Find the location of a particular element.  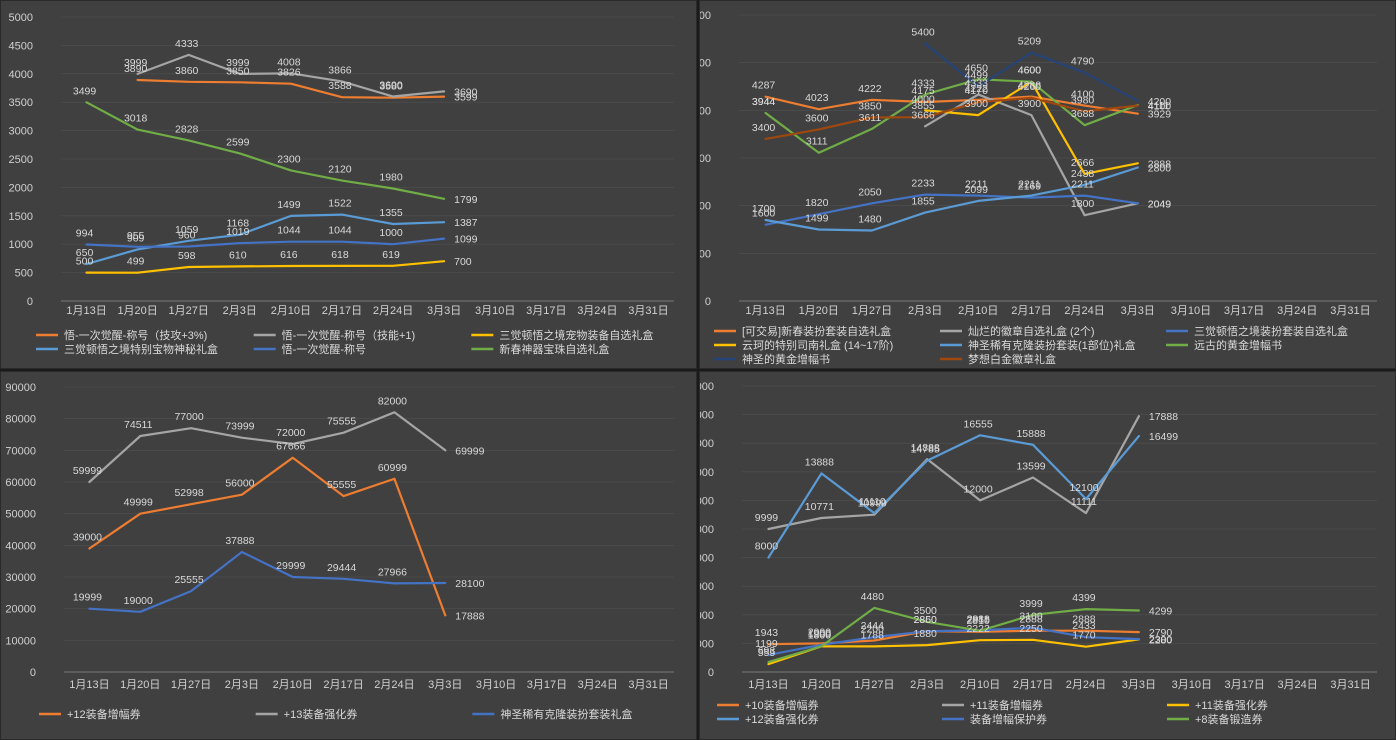

data-label: 14785 is located at coordinates (925, 450).